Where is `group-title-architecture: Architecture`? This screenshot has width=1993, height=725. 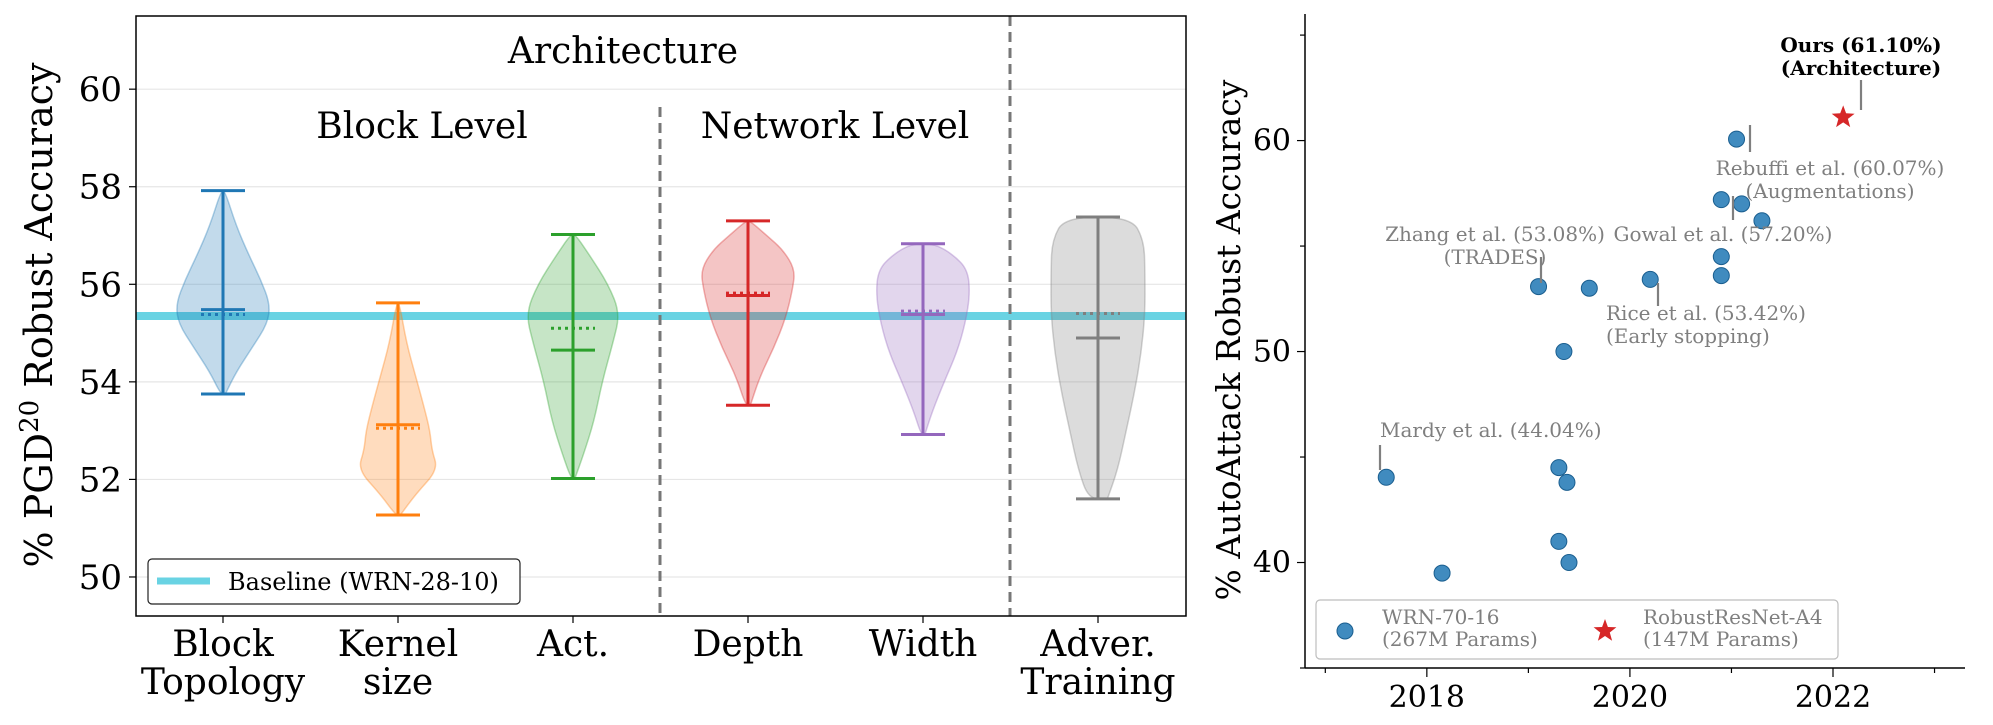 group-title-architecture: Architecture is located at coordinates (622, 51).